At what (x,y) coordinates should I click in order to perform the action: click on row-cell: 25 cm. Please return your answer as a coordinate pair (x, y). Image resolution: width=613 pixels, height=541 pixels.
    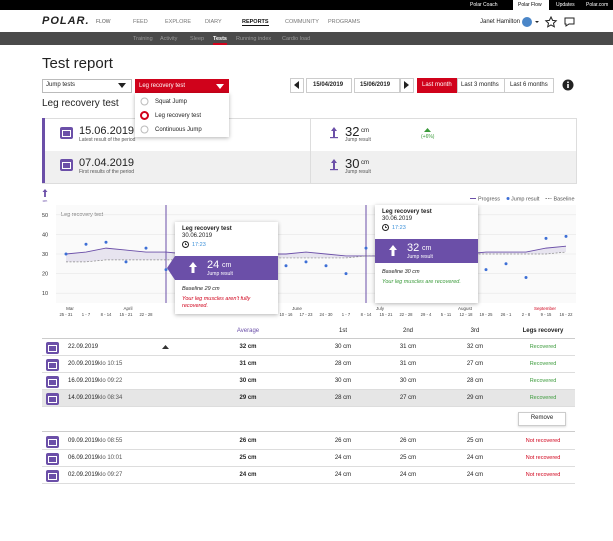
    Looking at the image, I should click on (475, 441).